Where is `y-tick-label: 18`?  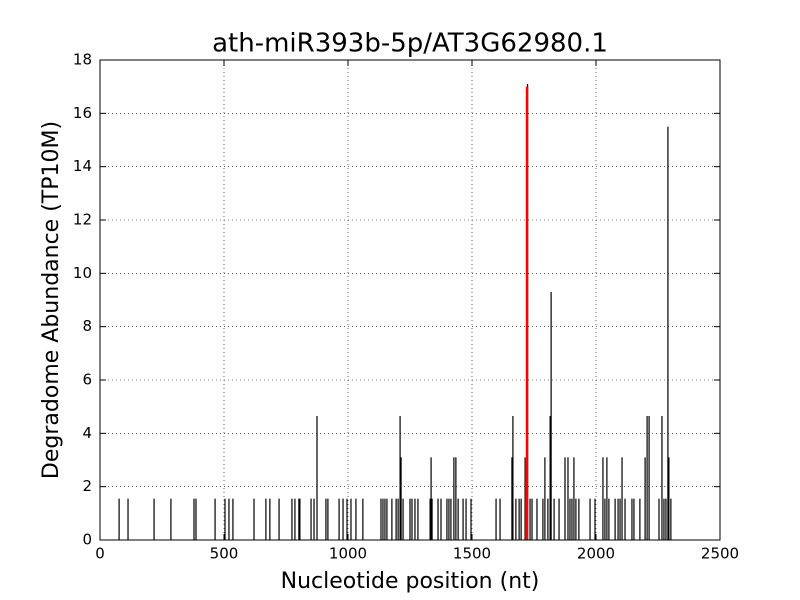
y-tick-label: 18 is located at coordinates (82, 60).